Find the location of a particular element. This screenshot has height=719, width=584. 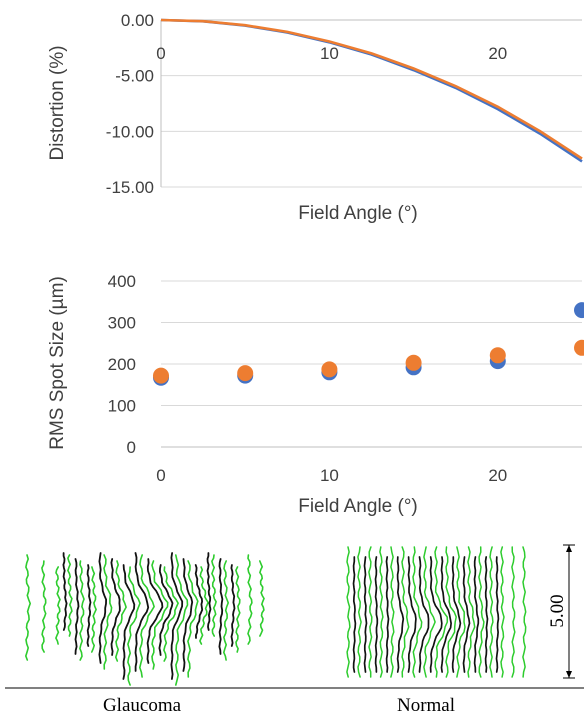

spot-size-y-tick-label: 100 is located at coordinates (122, 406).